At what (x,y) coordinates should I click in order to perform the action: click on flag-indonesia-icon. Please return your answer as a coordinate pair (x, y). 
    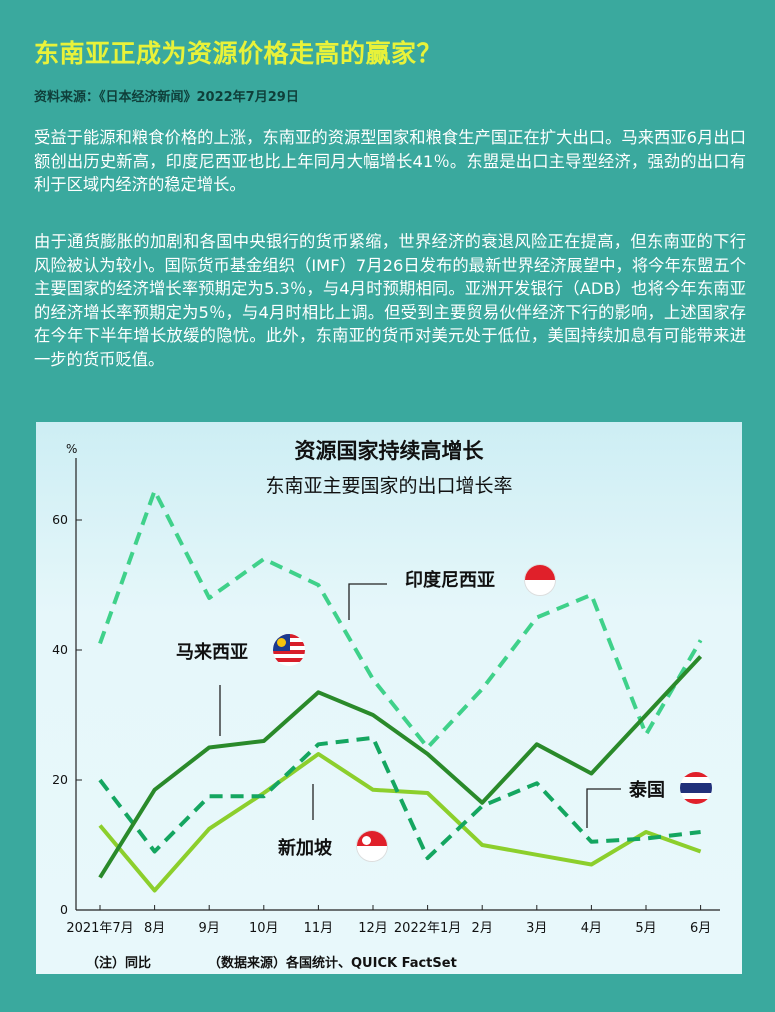
    Looking at the image, I should click on (540, 580).